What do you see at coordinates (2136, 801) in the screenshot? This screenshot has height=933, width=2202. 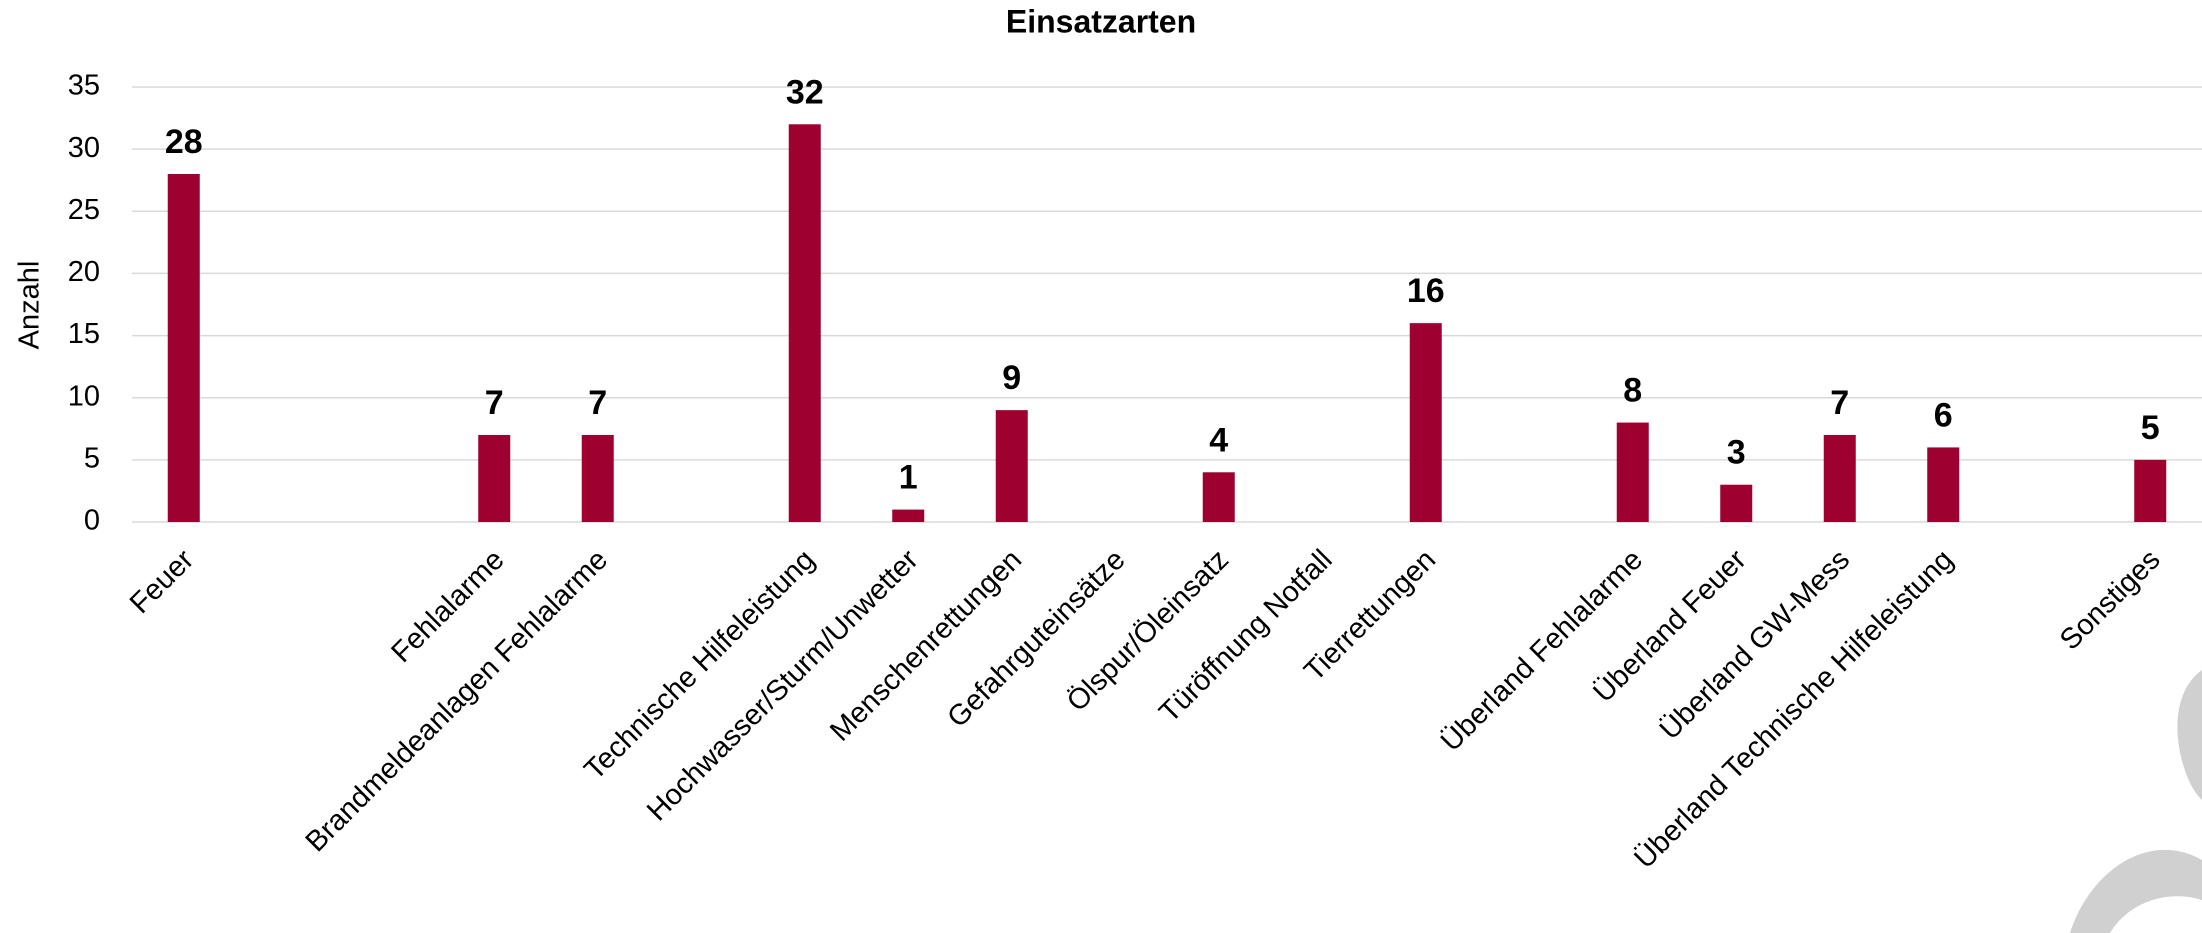 I see `watermark` at bounding box center [2136, 801].